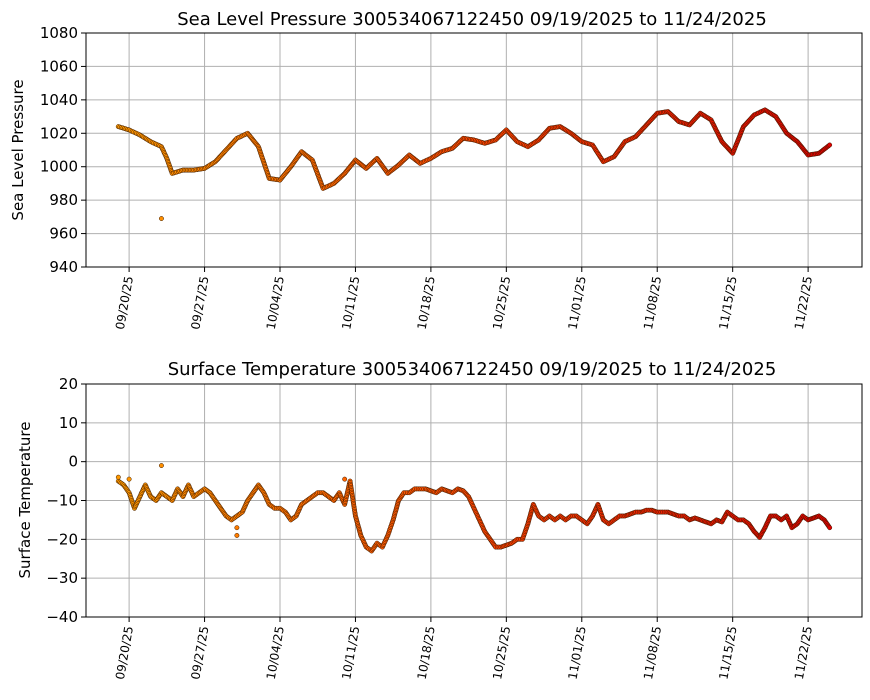 The width and height of the screenshot is (870, 700). What do you see at coordinates (25, 500) in the screenshot?
I see `temperature-y-axis-label: Surface Temperature` at bounding box center [25, 500].